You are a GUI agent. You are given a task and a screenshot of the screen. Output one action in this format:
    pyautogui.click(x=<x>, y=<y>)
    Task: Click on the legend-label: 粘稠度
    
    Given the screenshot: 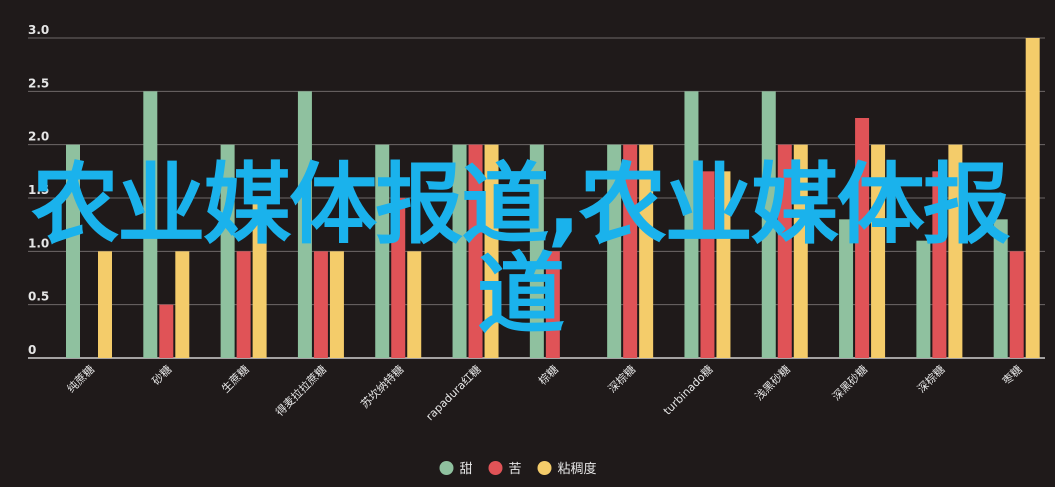 What is the action you would take?
    pyautogui.click(x=577, y=469)
    